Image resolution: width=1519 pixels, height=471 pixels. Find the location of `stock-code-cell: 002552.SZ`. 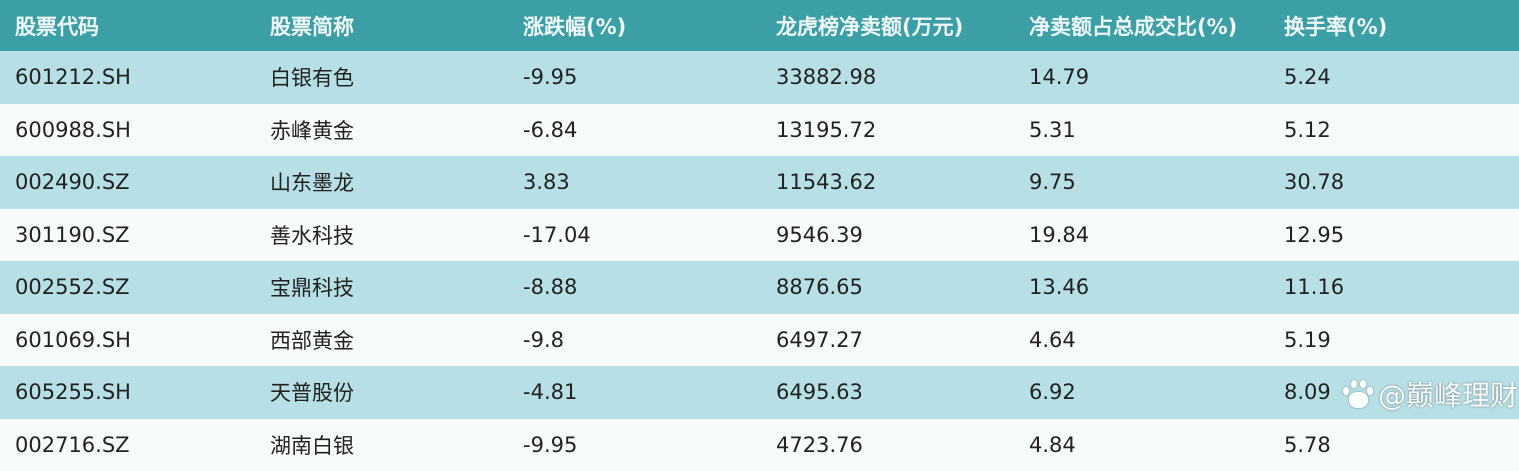

stock-code-cell: 002552.SZ is located at coordinates (127, 287).